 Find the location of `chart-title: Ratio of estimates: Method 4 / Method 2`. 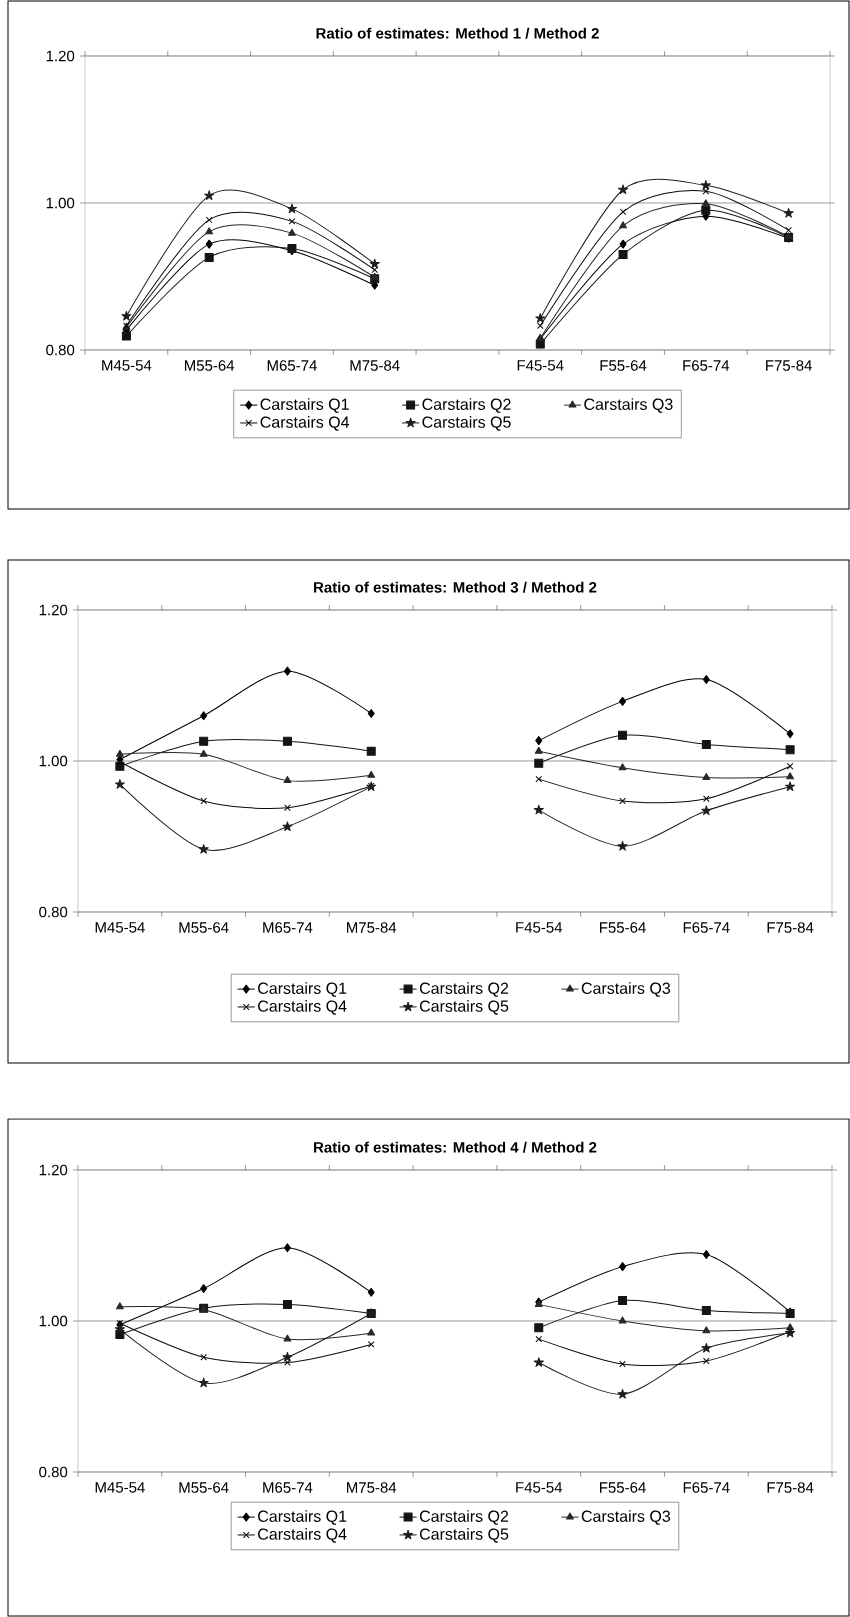

chart-title: Ratio of estimates: Method 4 / Method 2 is located at coordinates (455, 1147).